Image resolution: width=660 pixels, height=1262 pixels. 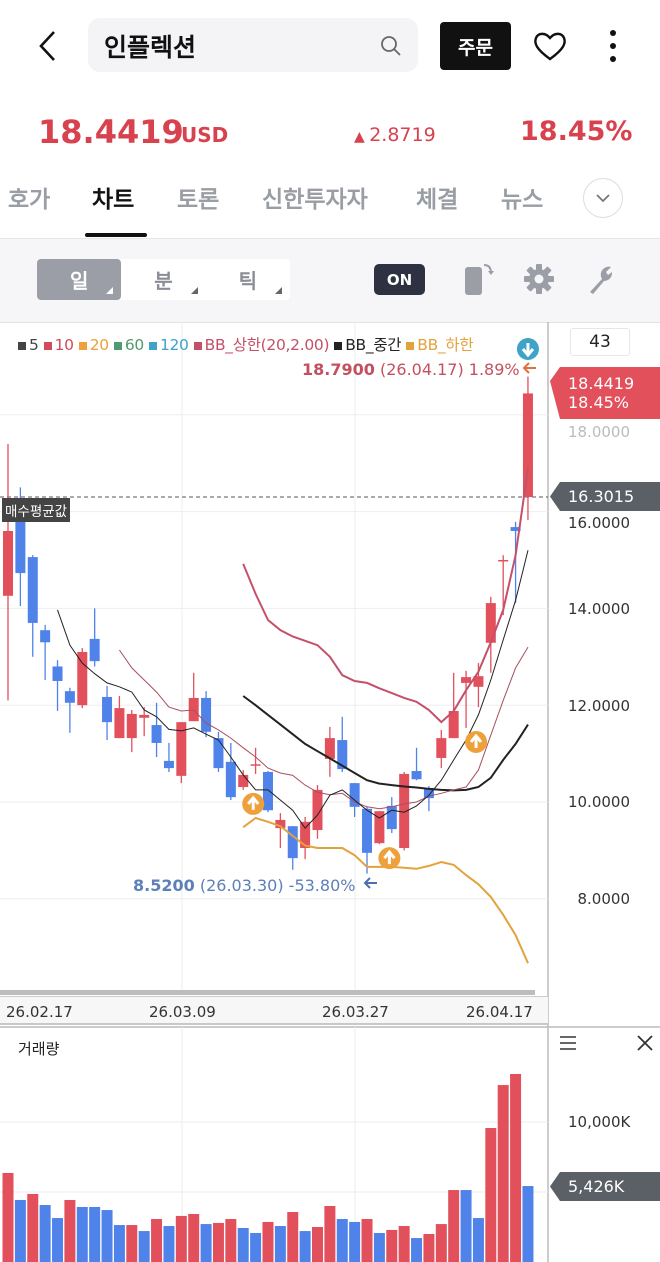 I want to click on current-price: 18.4419, so click(x=111, y=132).